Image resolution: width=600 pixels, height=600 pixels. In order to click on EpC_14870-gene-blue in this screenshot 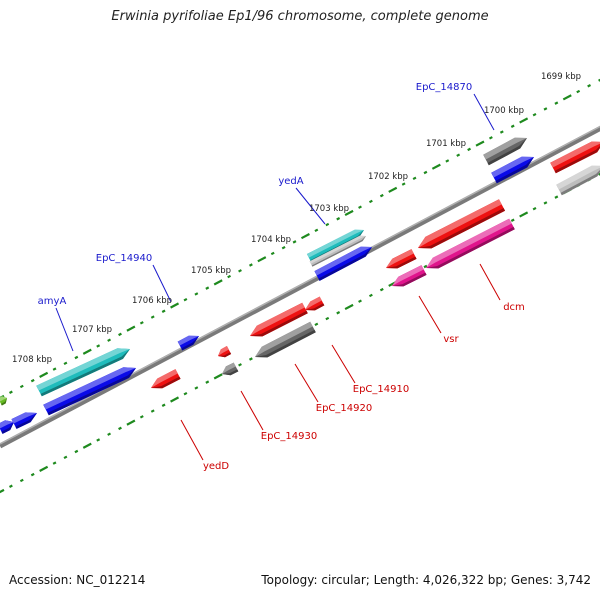, I will do `click(512, 170)`.